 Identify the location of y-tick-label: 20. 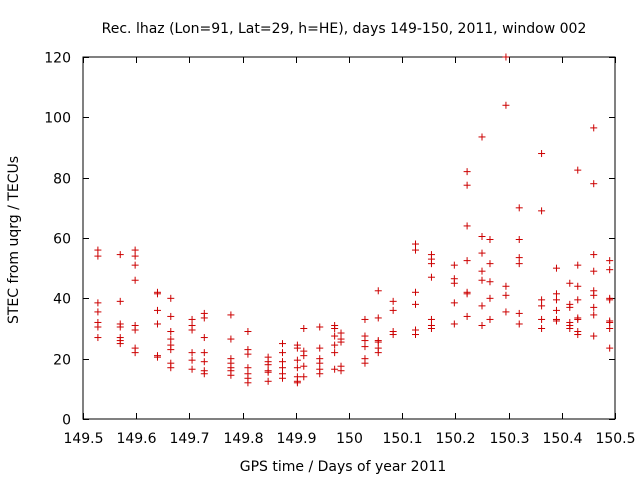
(62, 361).